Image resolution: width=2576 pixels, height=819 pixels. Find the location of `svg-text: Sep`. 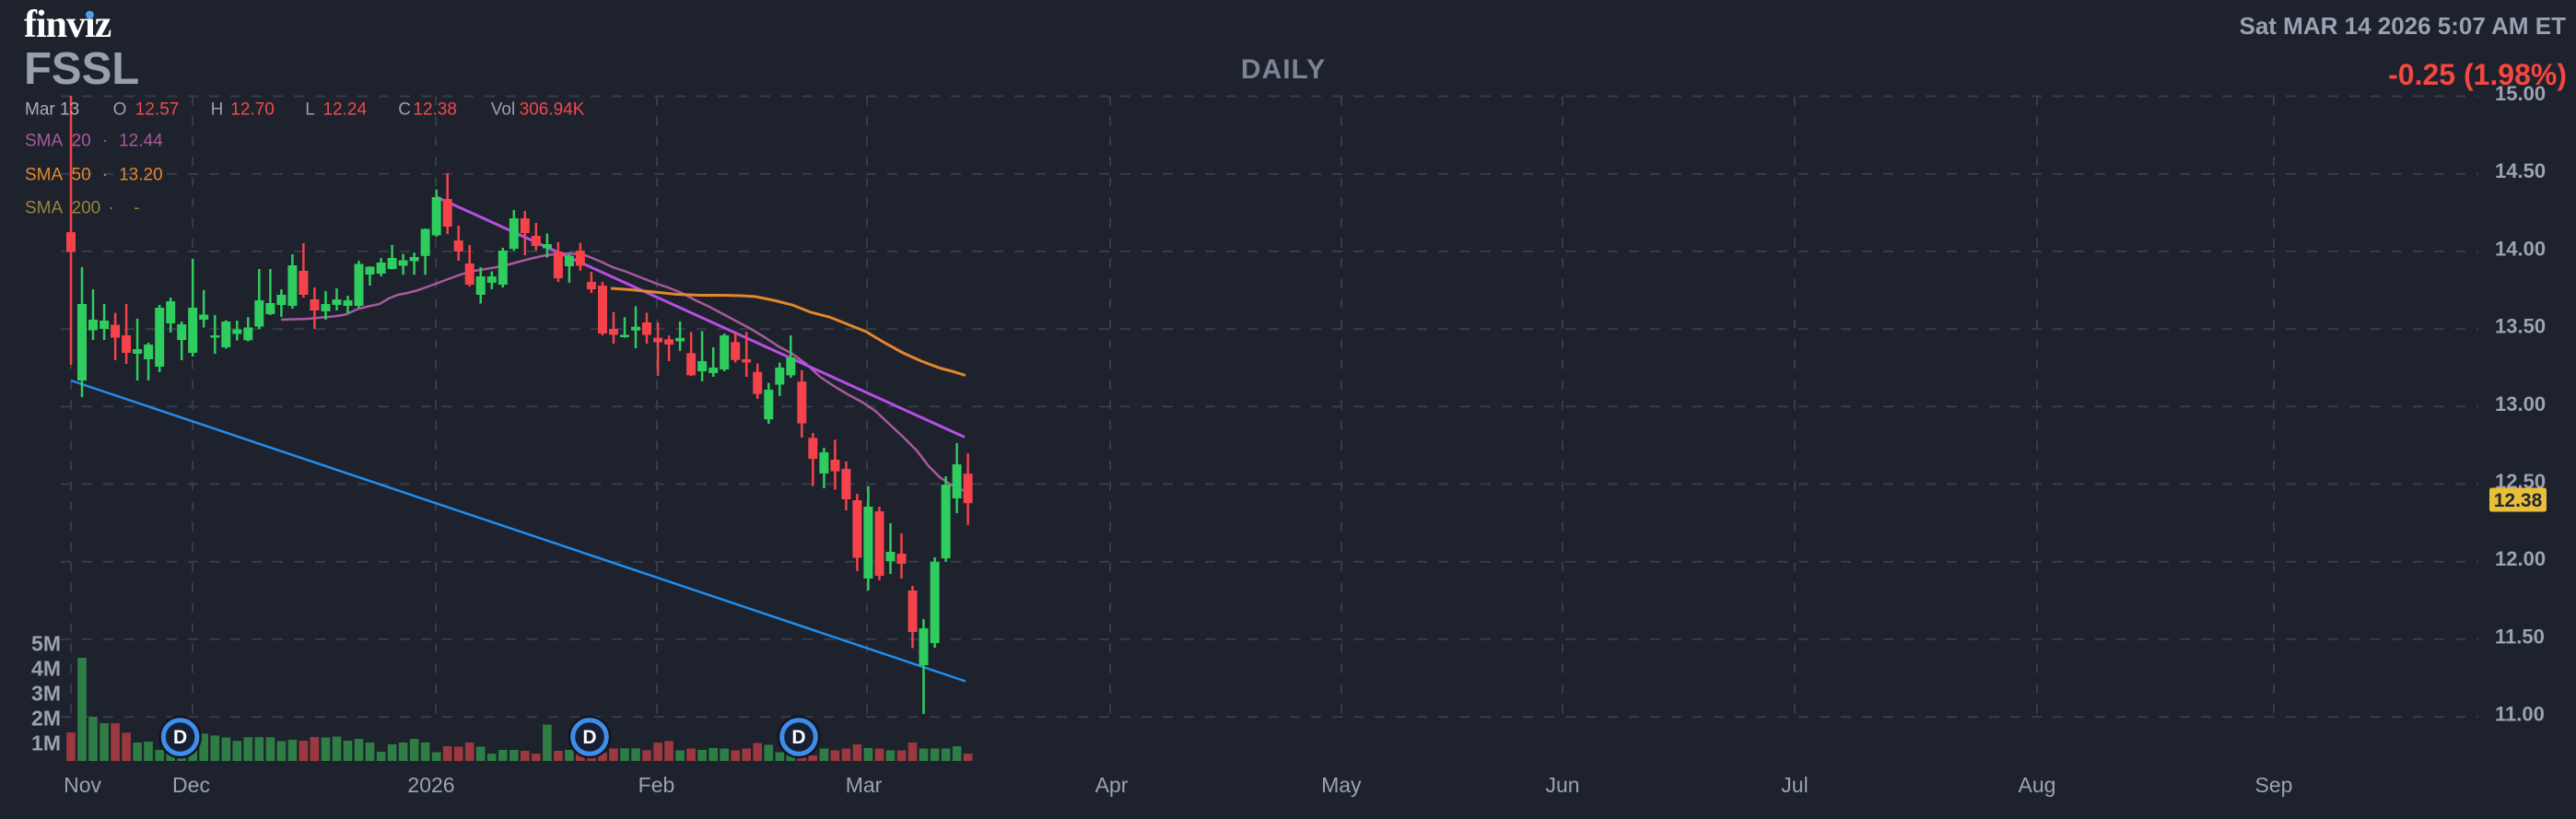

svg-text: Sep is located at coordinates (2274, 785).